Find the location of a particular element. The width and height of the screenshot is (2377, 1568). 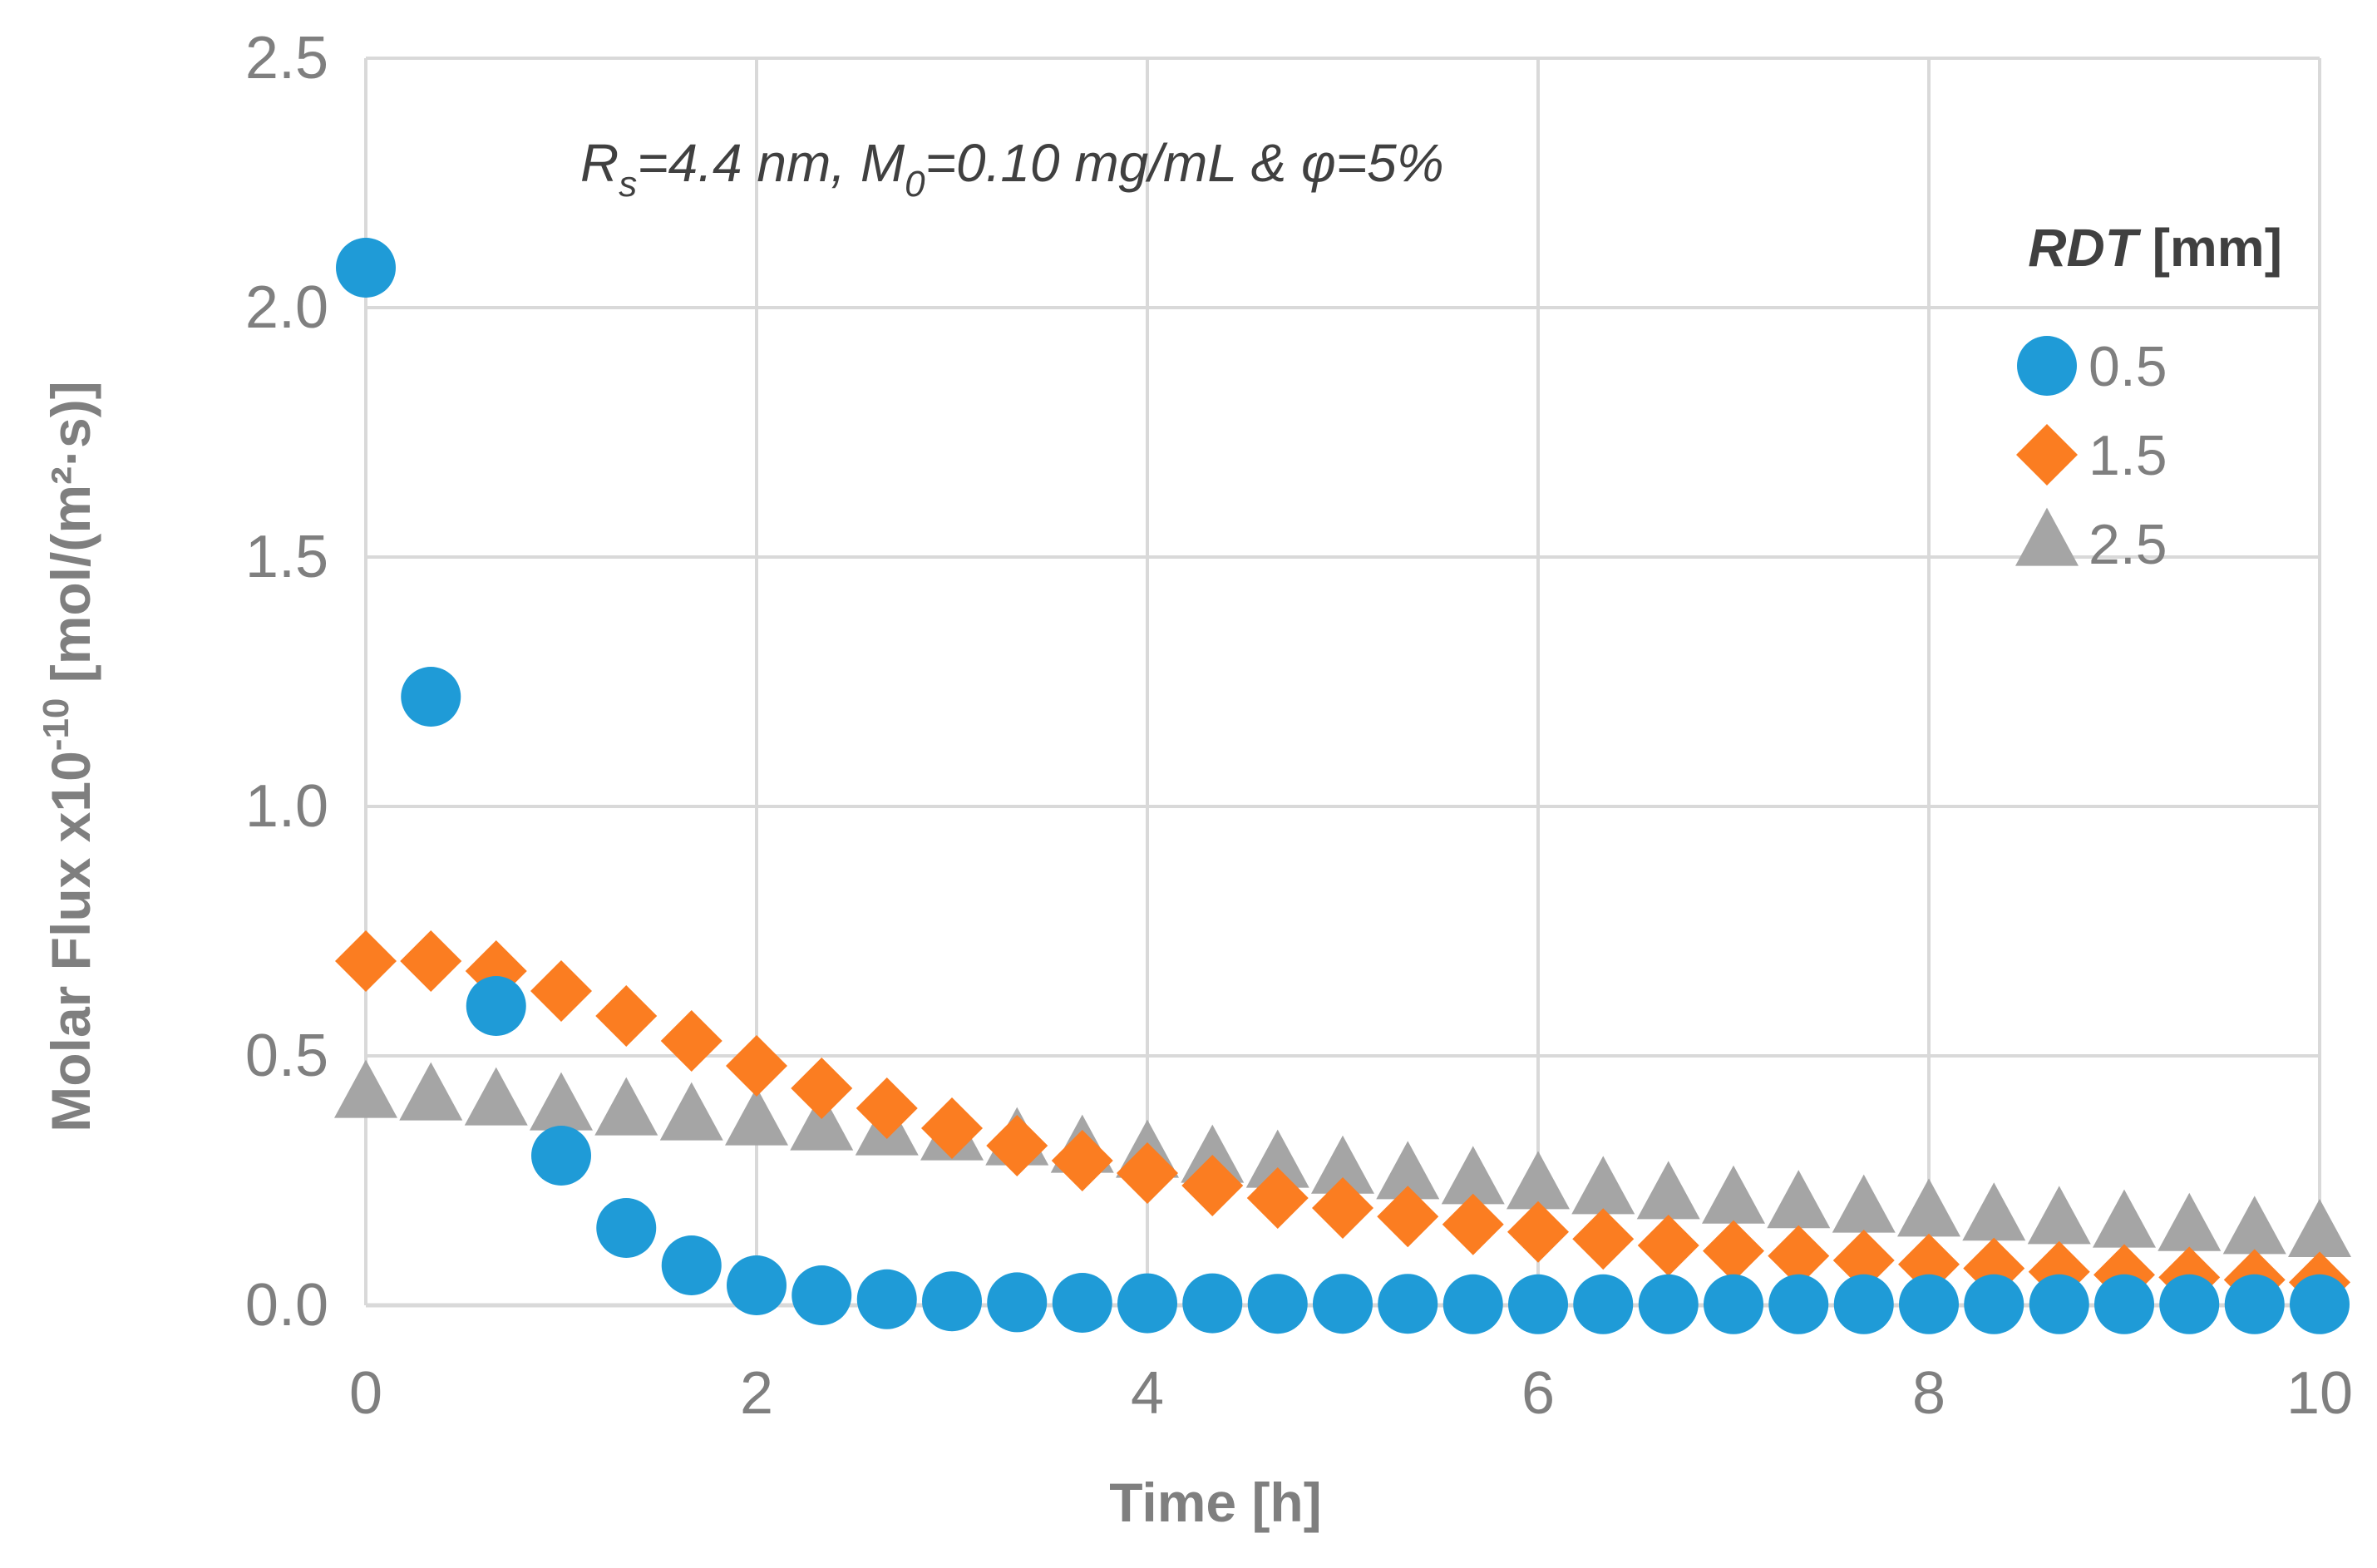

y-tick-label: 2.0 is located at coordinates (286, 307).